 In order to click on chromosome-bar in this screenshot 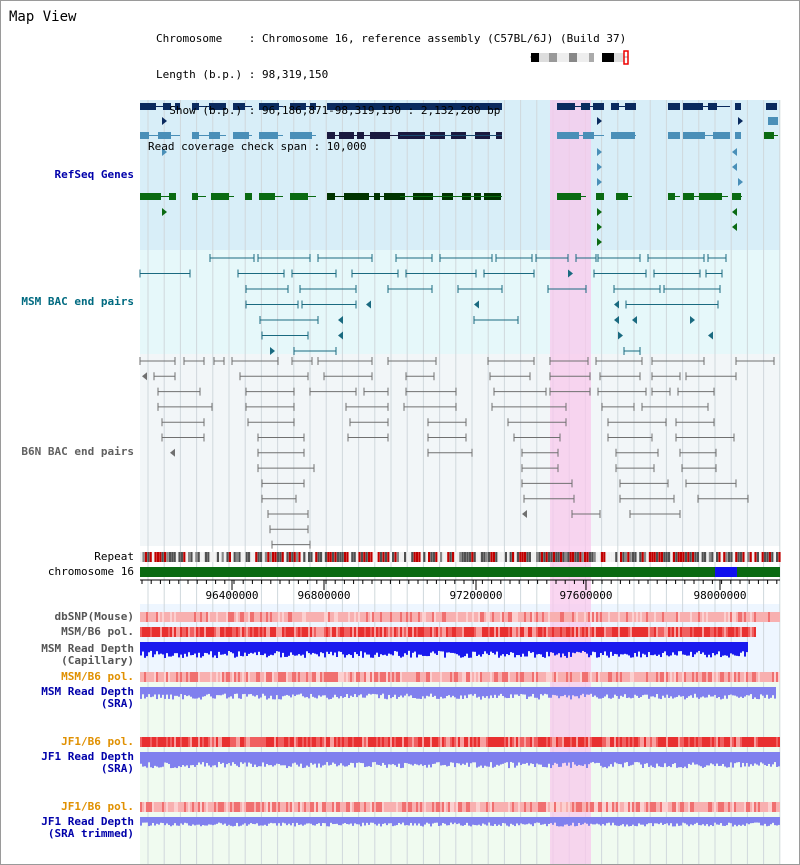, I will do `click(460, 572)`.